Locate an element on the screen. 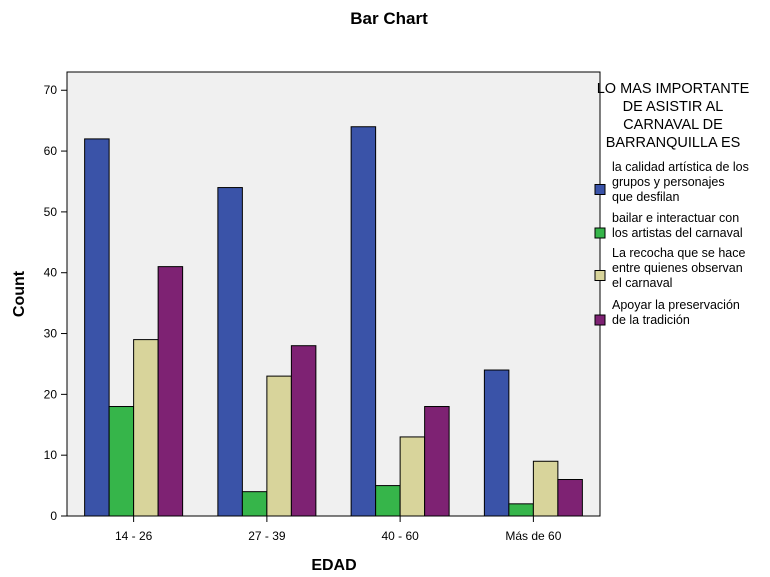 The image size is (770, 577). y-axis-title: Count is located at coordinates (19, 293).